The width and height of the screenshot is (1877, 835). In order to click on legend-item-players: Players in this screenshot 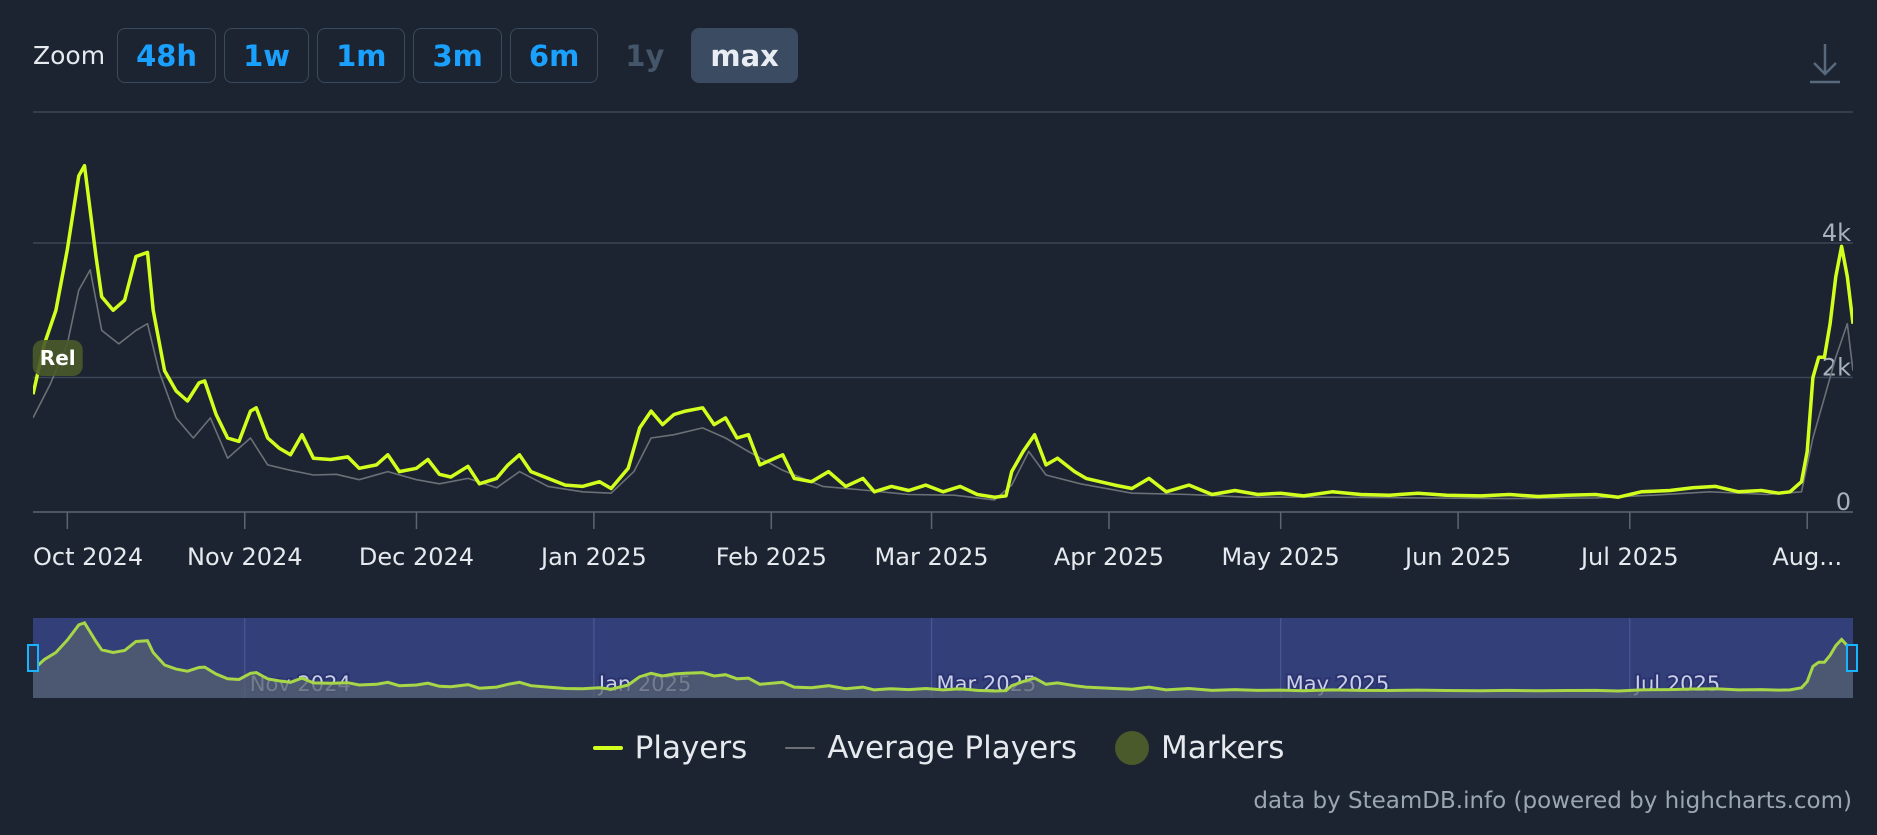, I will do `click(670, 748)`.